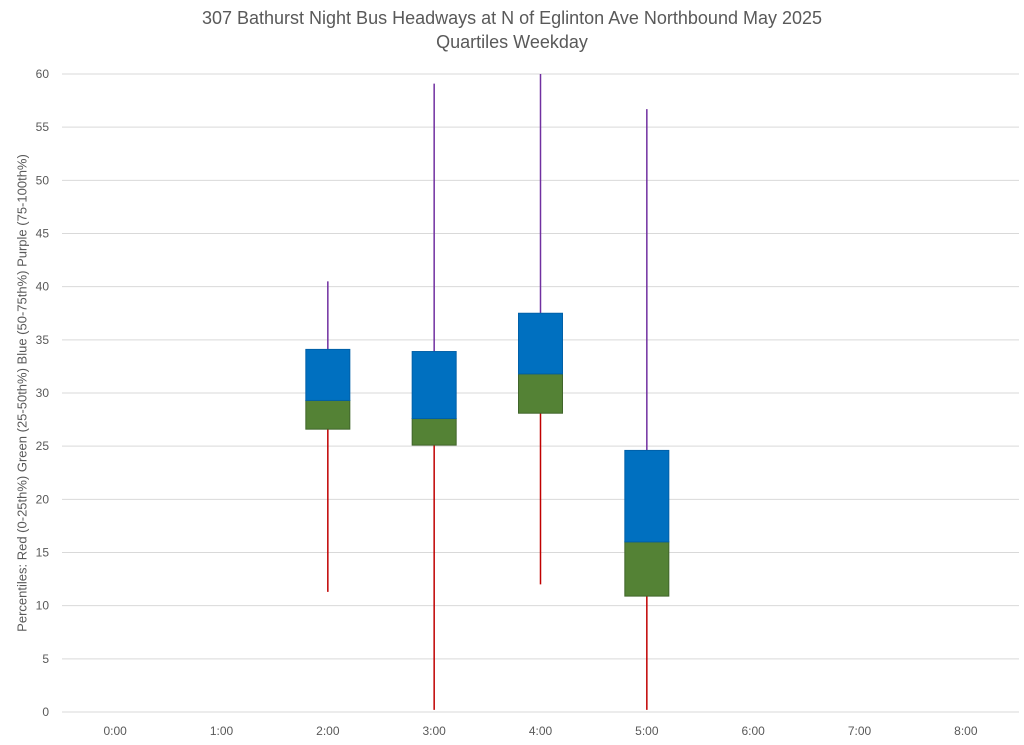  Describe the element at coordinates (43, 393) in the screenshot. I see `y-tick-label: 30` at that location.